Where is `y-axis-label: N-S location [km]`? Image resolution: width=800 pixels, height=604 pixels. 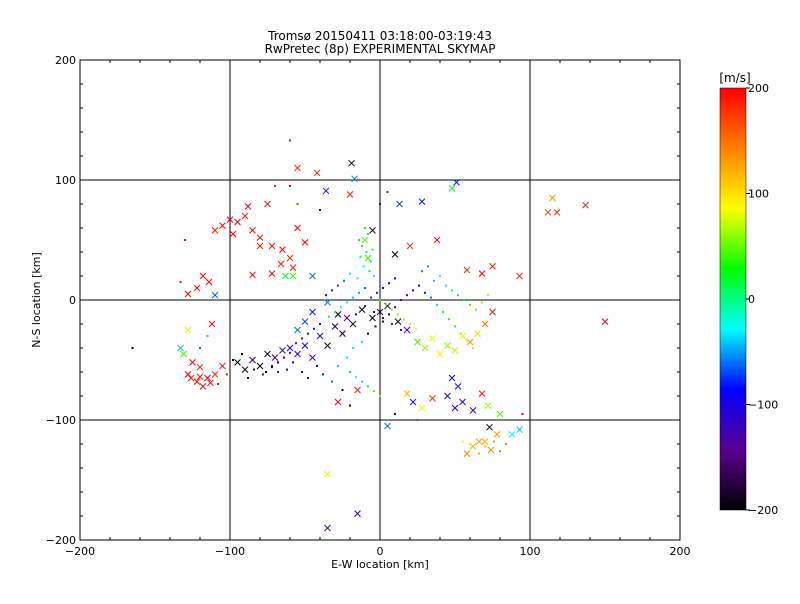
y-axis-label: N-S location [km] is located at coordinates (36, 300).